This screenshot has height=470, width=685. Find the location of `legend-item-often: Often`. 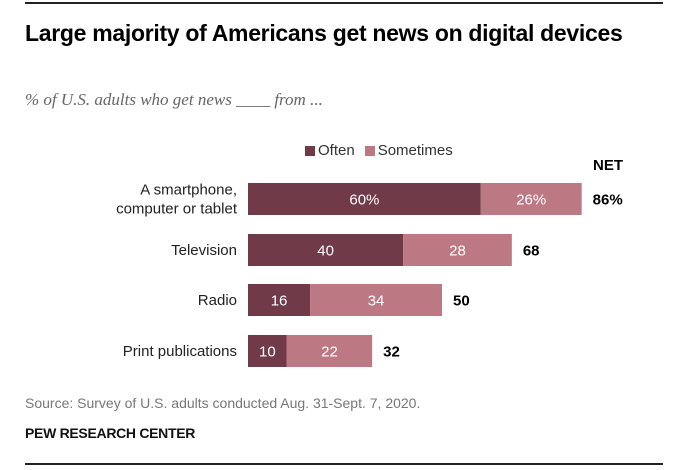

legend-item-often: Often is located at coordinates (330, 150).